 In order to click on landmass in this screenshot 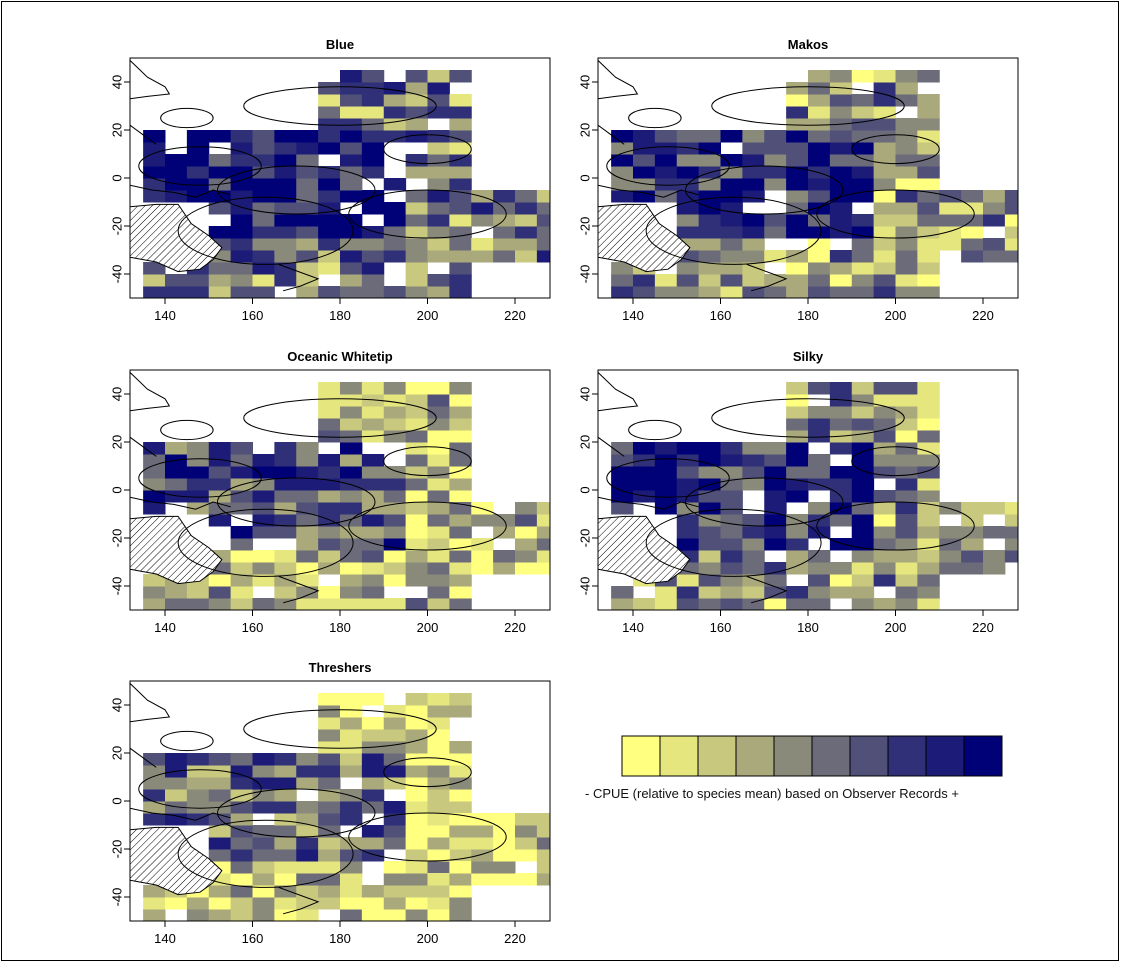, I will do `click(644, 550)`.